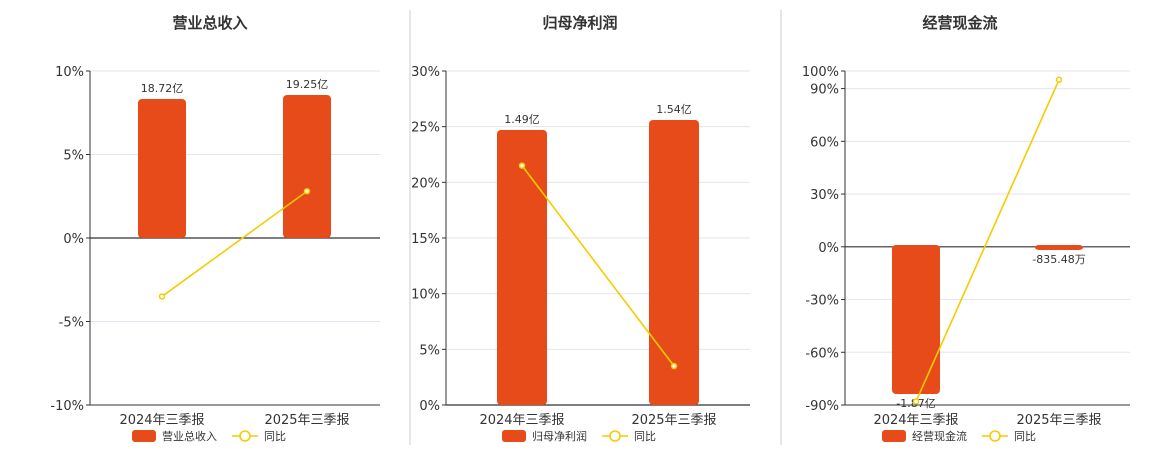  What do you see at coordinates (674, 109) in the screenshot?
I see `bar-data-label: 1.54亿` at bounding box center [674, 109].